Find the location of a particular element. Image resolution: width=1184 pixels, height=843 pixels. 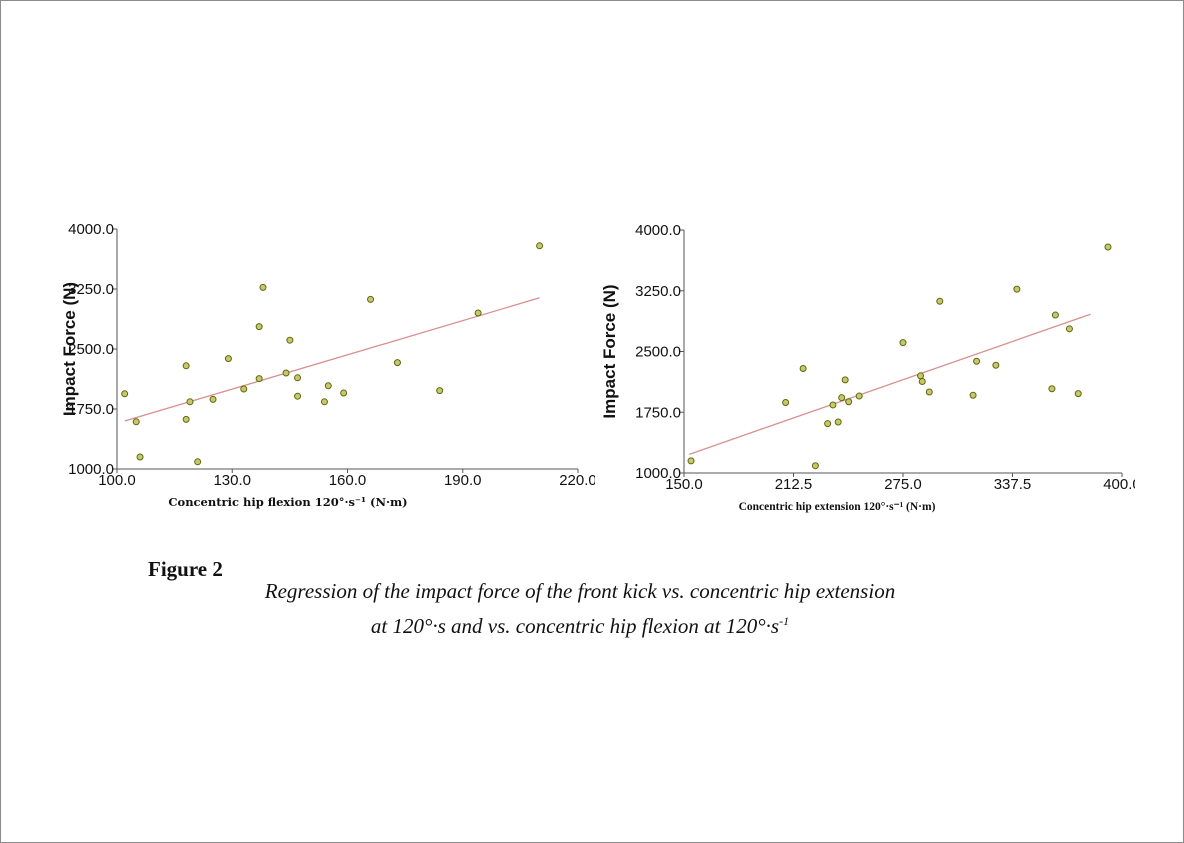

figure-title: Figure 2 is located at coordinates (185, 569).